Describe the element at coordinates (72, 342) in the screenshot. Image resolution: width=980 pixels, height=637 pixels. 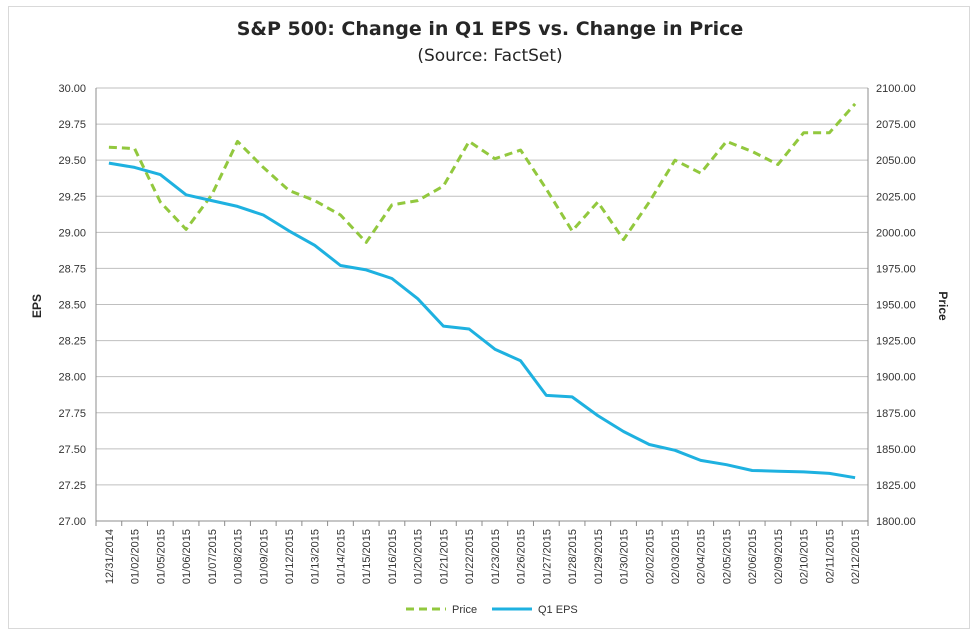
I see `y-left-tick-label: 28.25` at that location.